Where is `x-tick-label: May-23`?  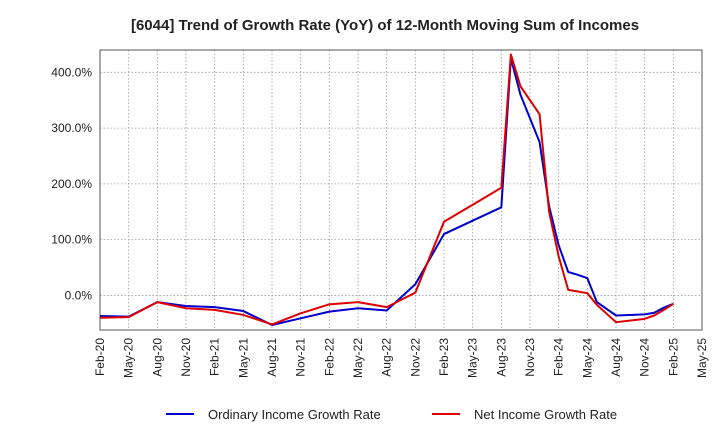
x-tick-label: May-23 is located at coordinates (473, 358).